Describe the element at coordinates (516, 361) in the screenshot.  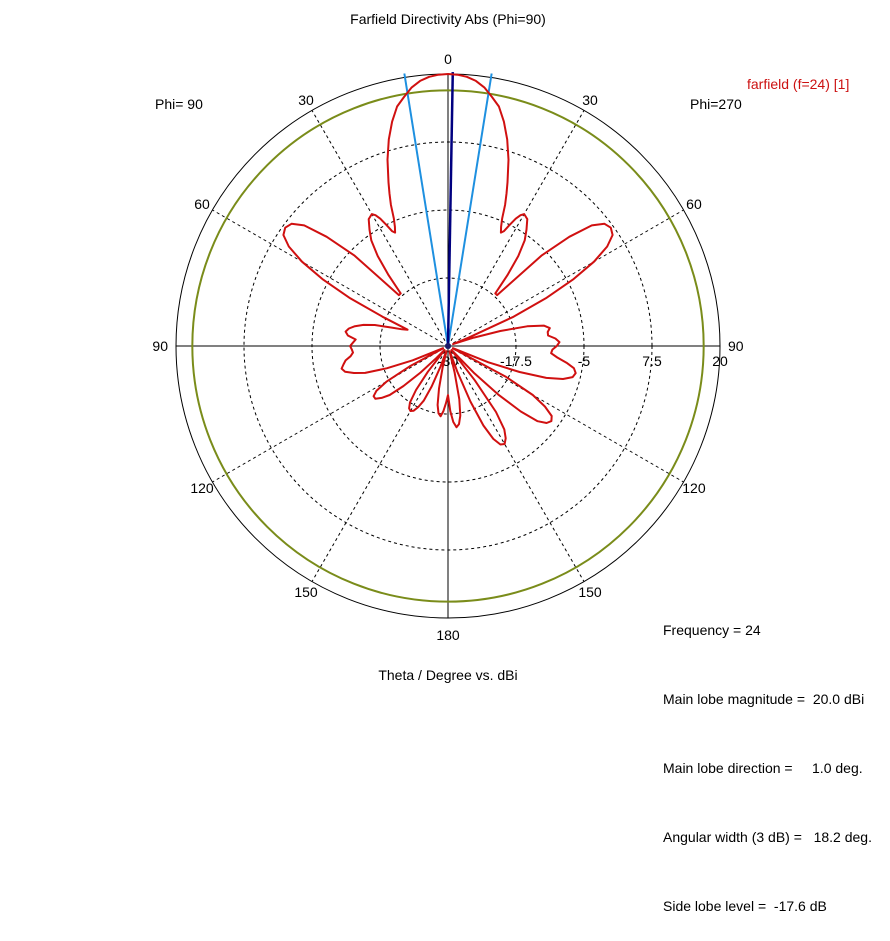
I see `radial-tick-label-1: -17.5` at that location.